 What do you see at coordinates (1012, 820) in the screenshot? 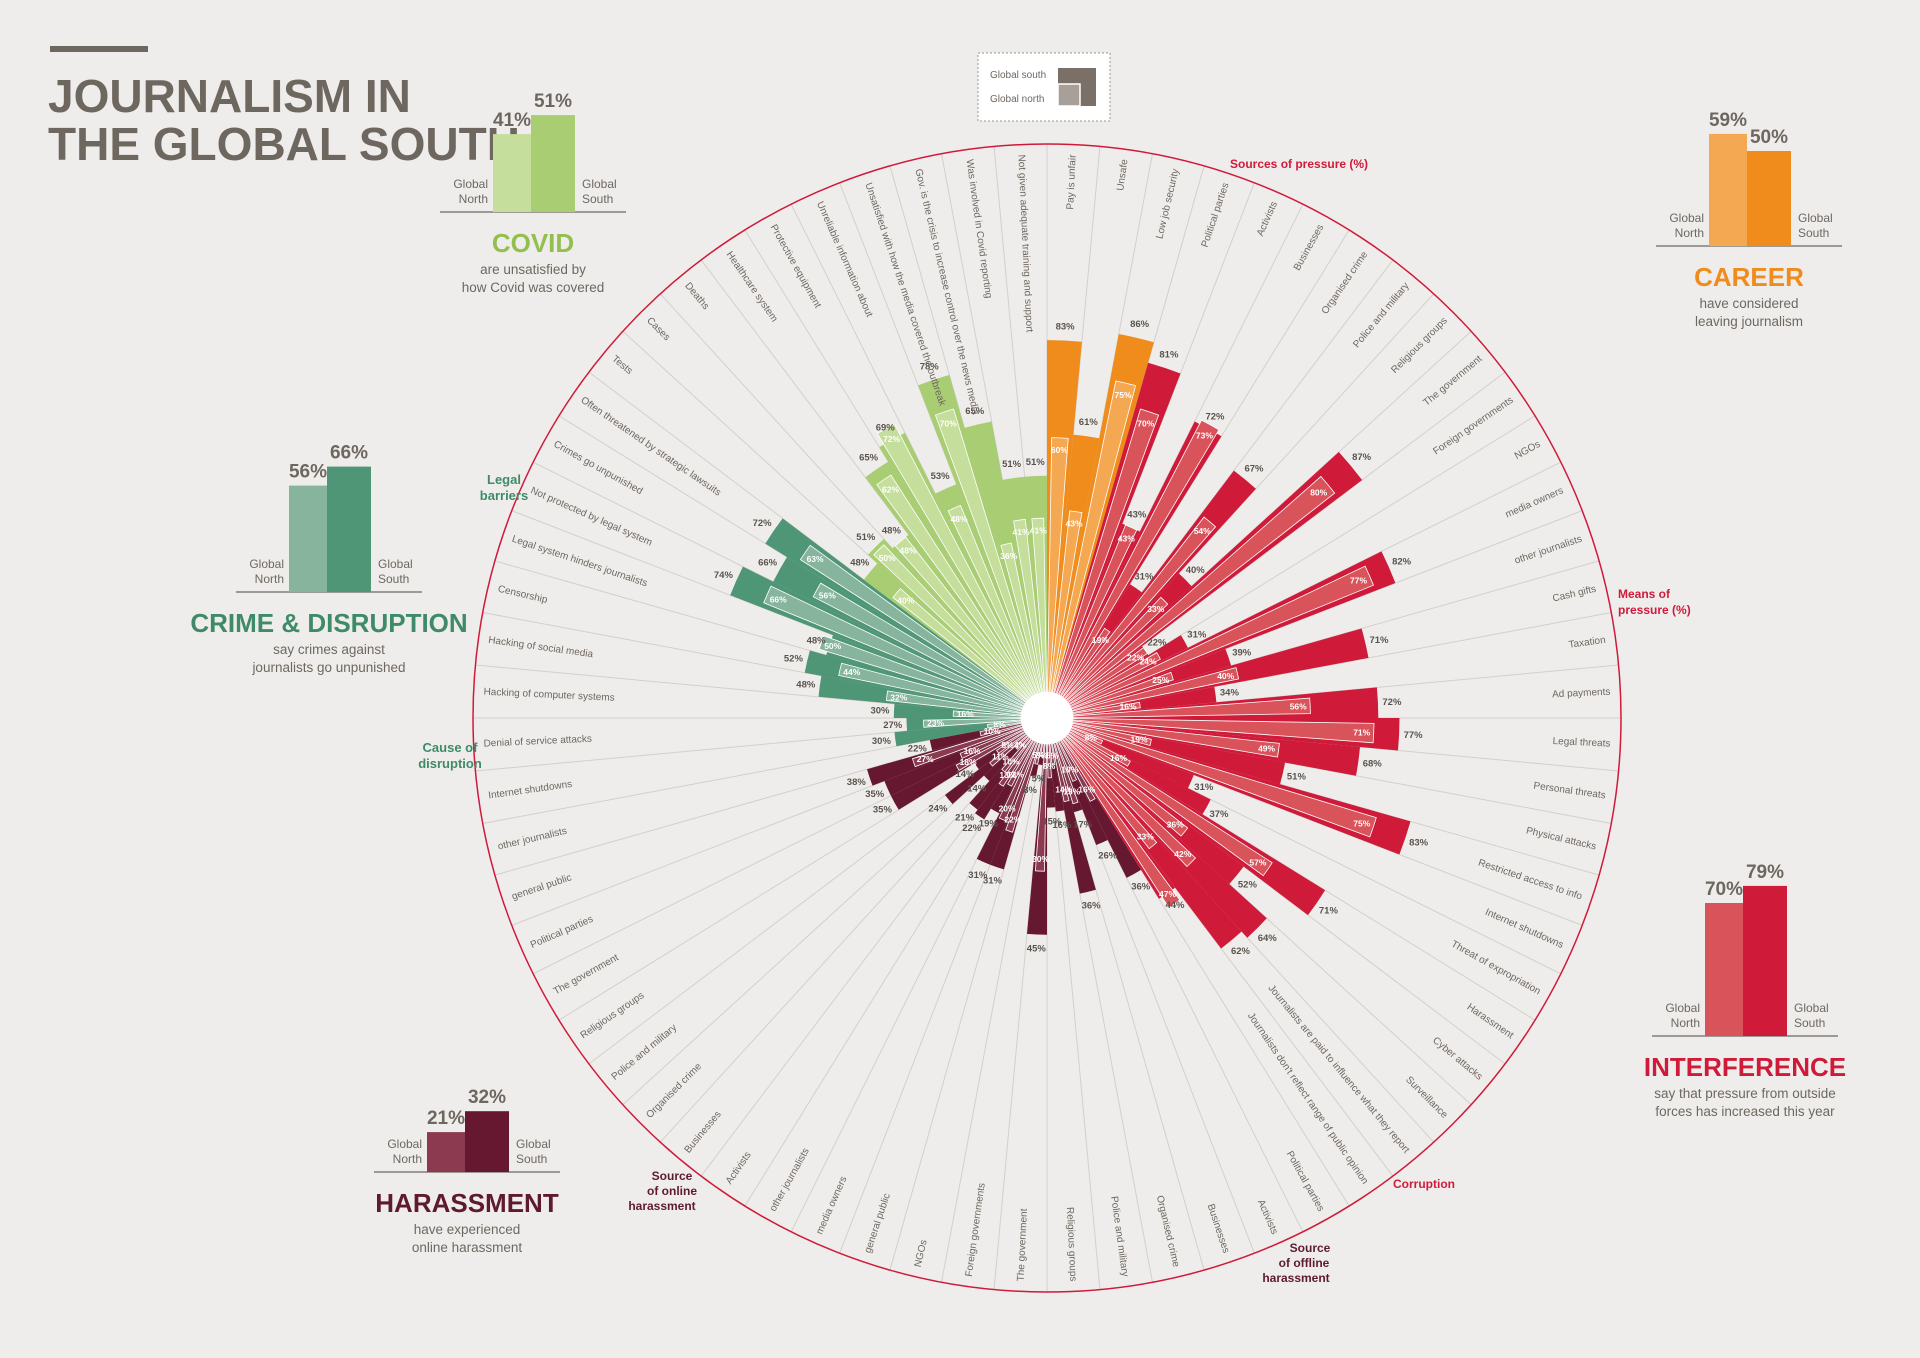
I see `value-label-north: 22%` at bounding box center [1012, 820].